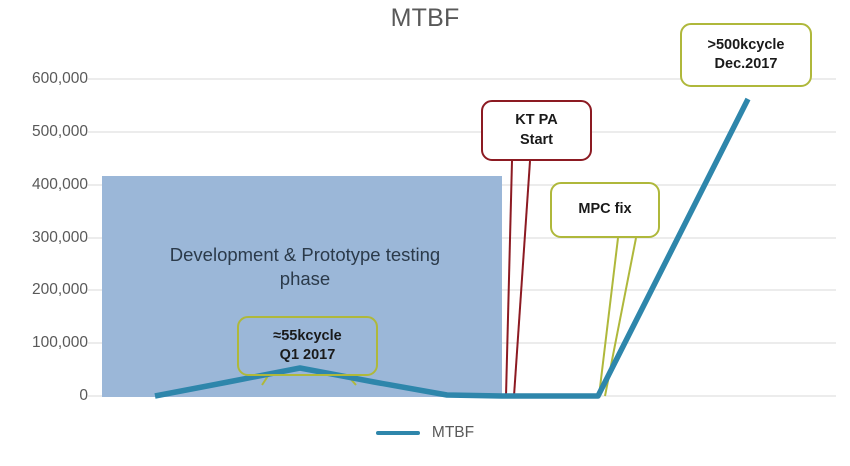 The width and height of the screenshot is (850, 466). Describe the element at coordinates (536, 120) in the screenshot. I see `callout-kt-pa-start-line1: KT PA` at that location.